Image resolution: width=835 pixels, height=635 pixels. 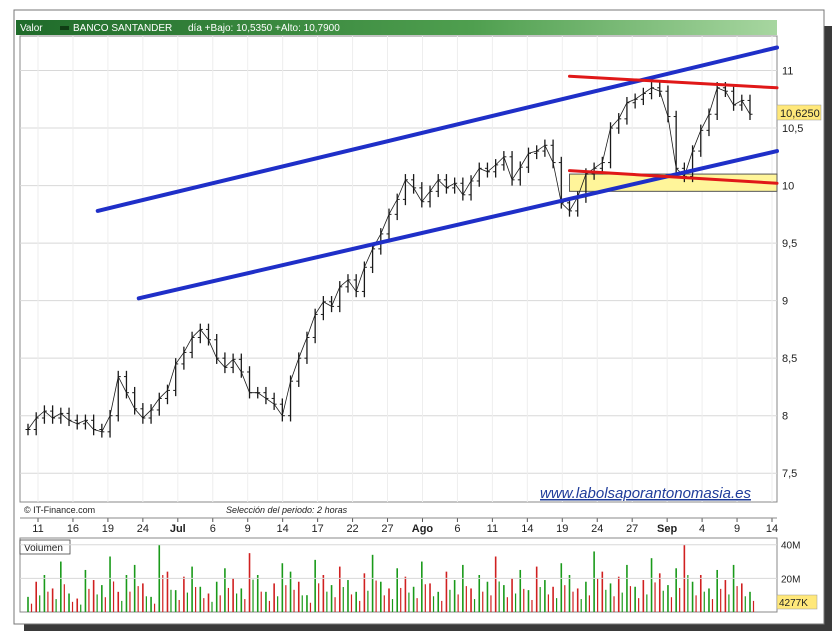 I want to click on last-price-label: 10,6250, so click(x=800, y=114).